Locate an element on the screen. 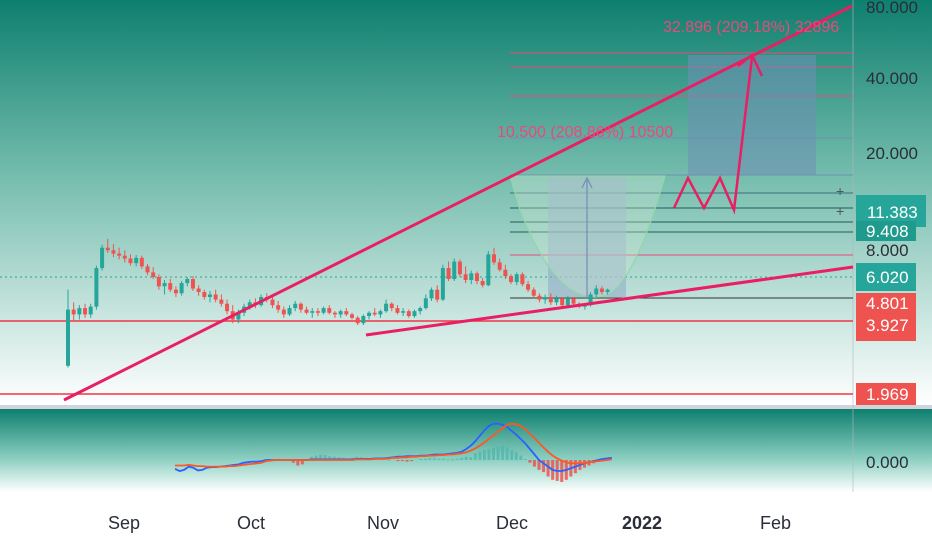 The height and width of the screenshot is (550, 932). target-annotation-lower: 10.500 (208.86%) 10500 is located at coordinates (585, 132).